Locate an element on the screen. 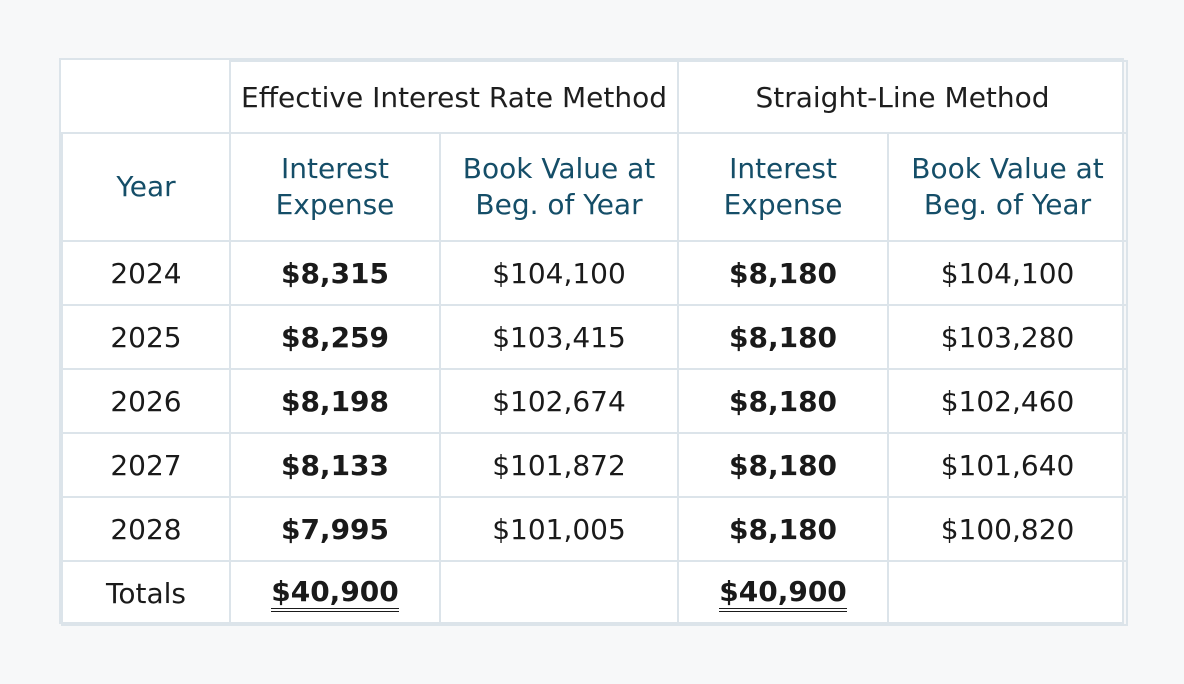 The image size is (1184, 684). year-cell: 2024 is located at coordinates (146, 273).